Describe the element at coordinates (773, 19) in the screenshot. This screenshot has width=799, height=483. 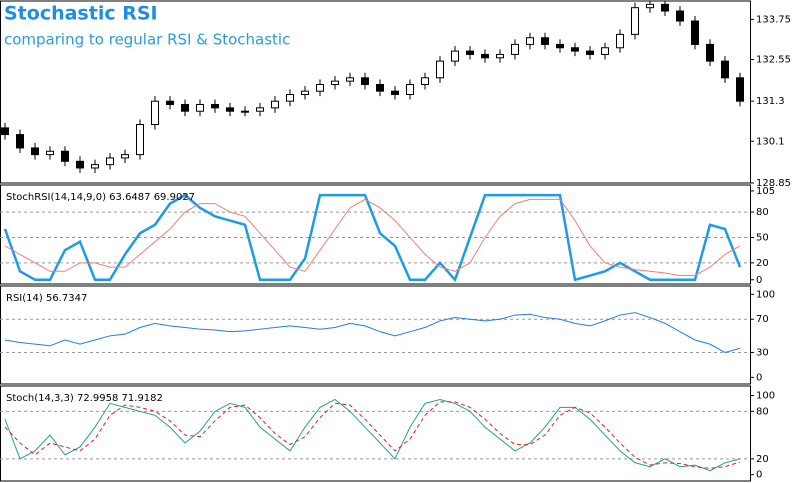
I see `y-tick-label: 133.75` at that location.